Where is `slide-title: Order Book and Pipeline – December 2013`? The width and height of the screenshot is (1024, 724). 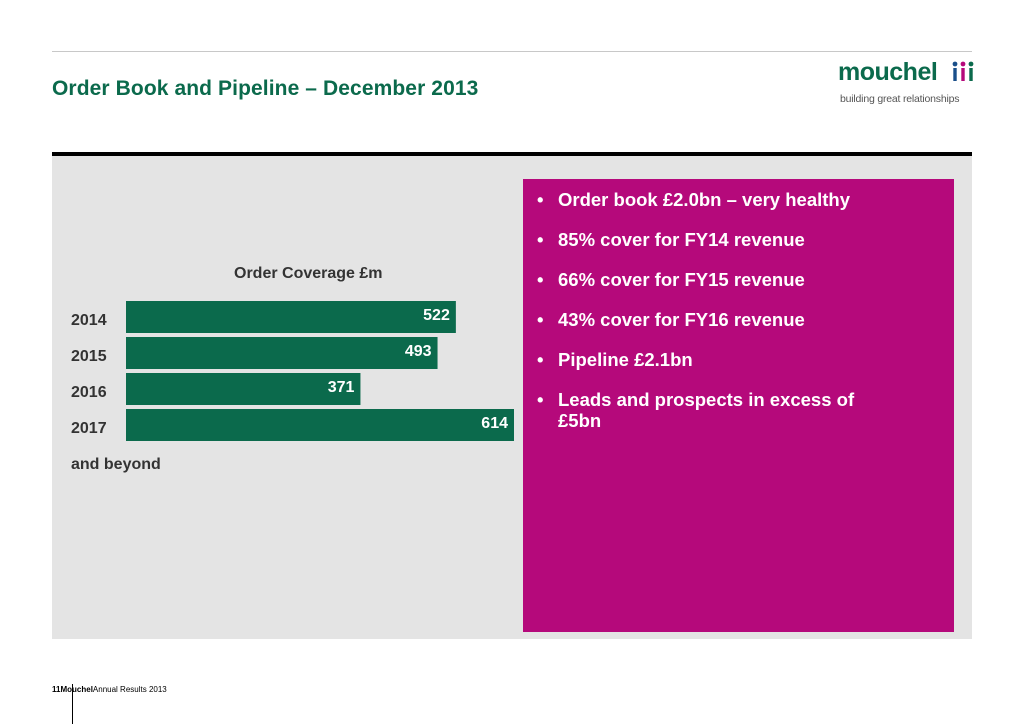
slide-title: Order Book and Pipeline – December 2013 is located at coordinates (265, 88).